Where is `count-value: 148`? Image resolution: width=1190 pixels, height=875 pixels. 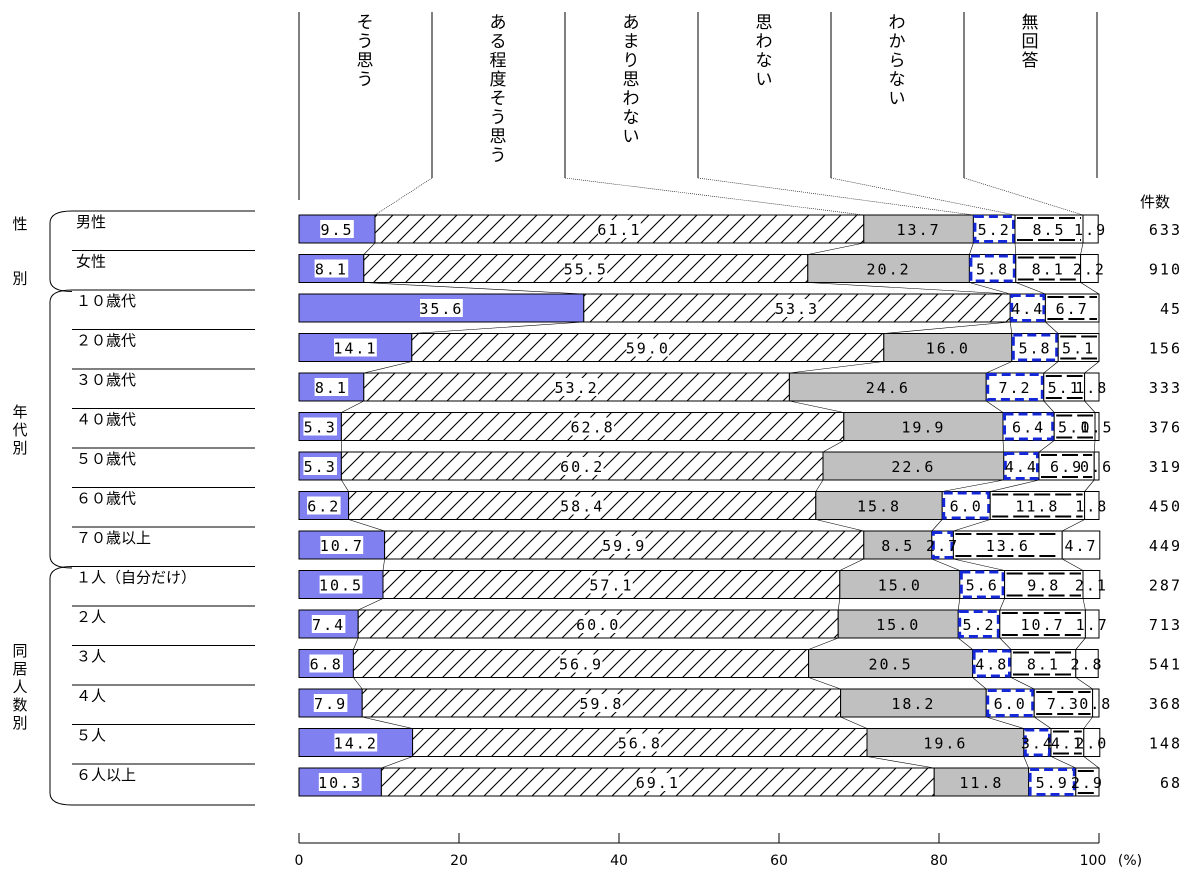
count-value: 148 is located at coordinates (1165, 744).